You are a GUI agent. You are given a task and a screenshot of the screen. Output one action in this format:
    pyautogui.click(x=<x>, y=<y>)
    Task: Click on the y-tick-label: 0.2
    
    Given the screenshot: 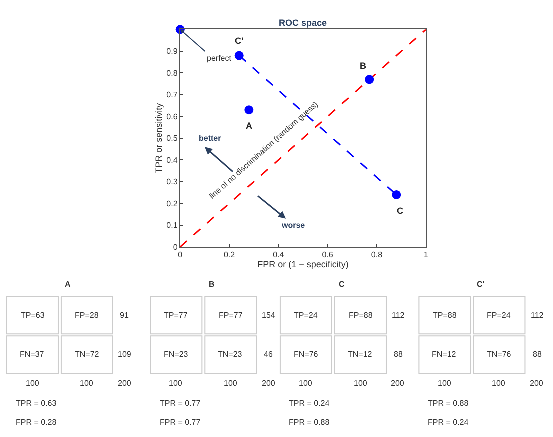 What is the action you would take?
    pyautogui.click(x=172, y=203)
    